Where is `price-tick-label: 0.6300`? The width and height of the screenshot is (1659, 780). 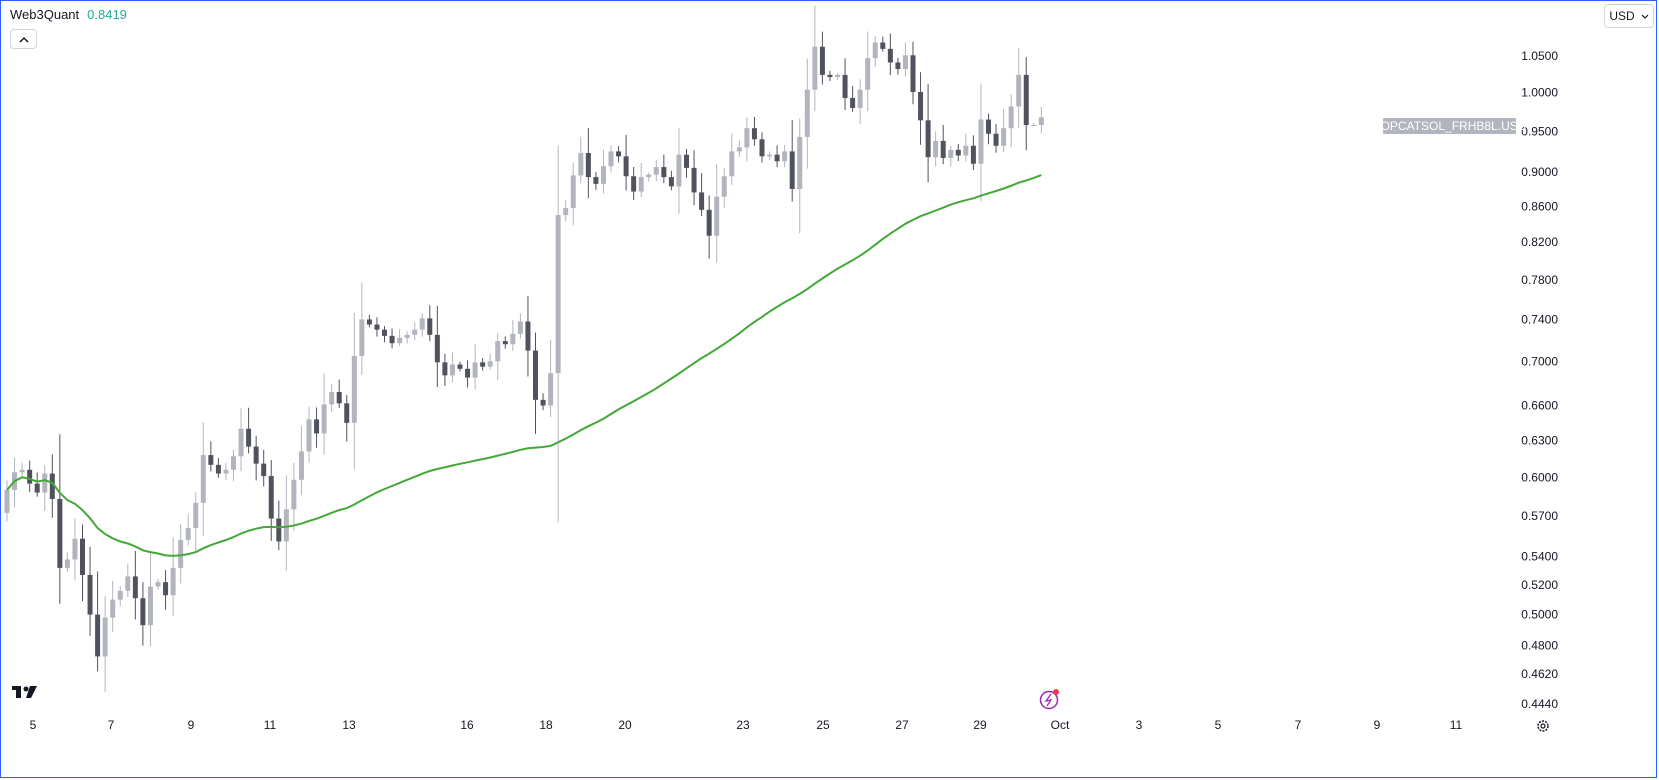
price-tick-label: 0.6300 is located at coordinates (1539, 441).